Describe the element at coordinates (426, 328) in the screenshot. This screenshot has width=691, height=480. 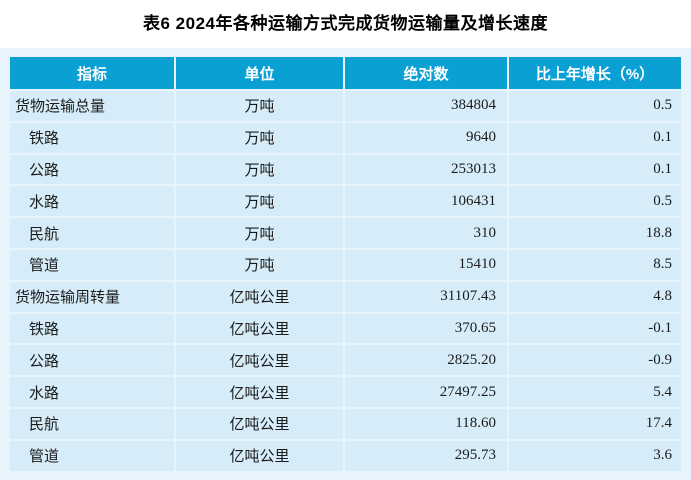
I see `cell-value: 370.65` at that location.